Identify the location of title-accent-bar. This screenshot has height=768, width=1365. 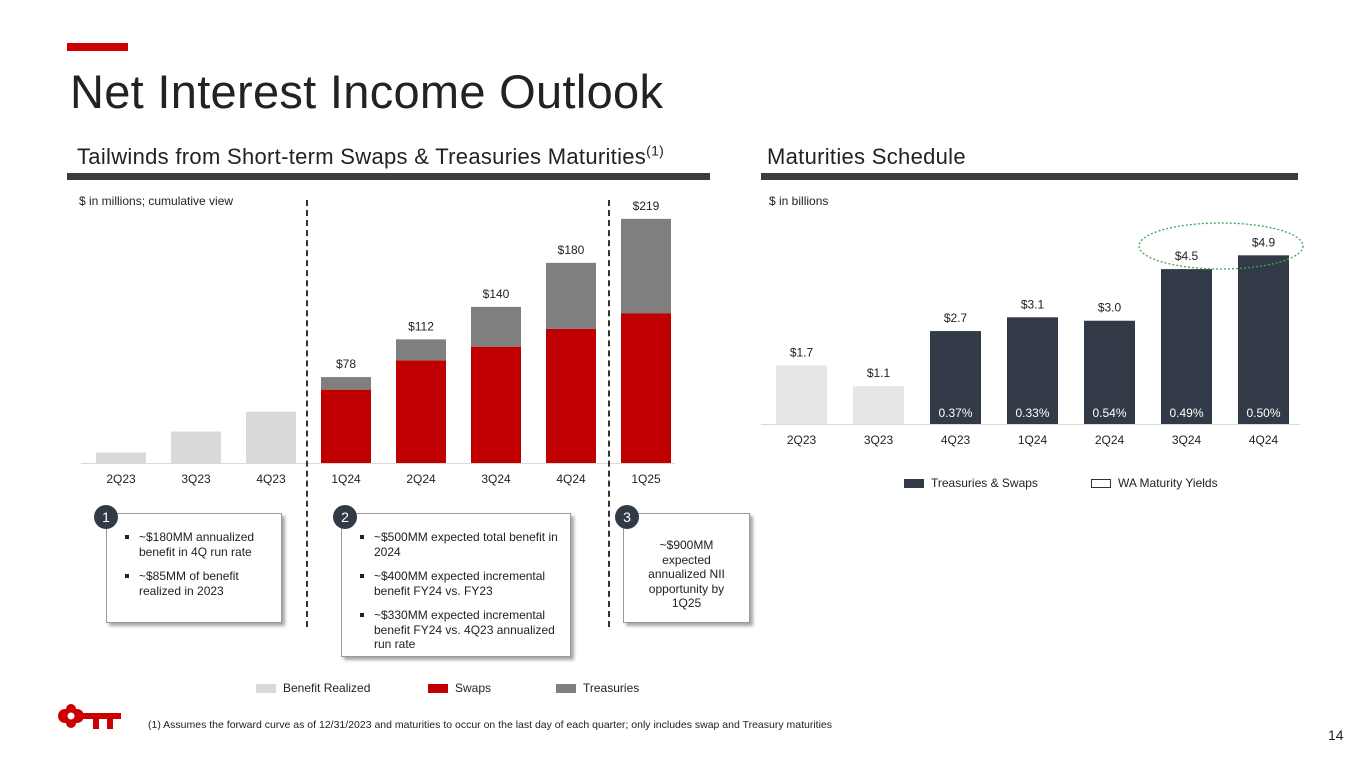
(97, 47).